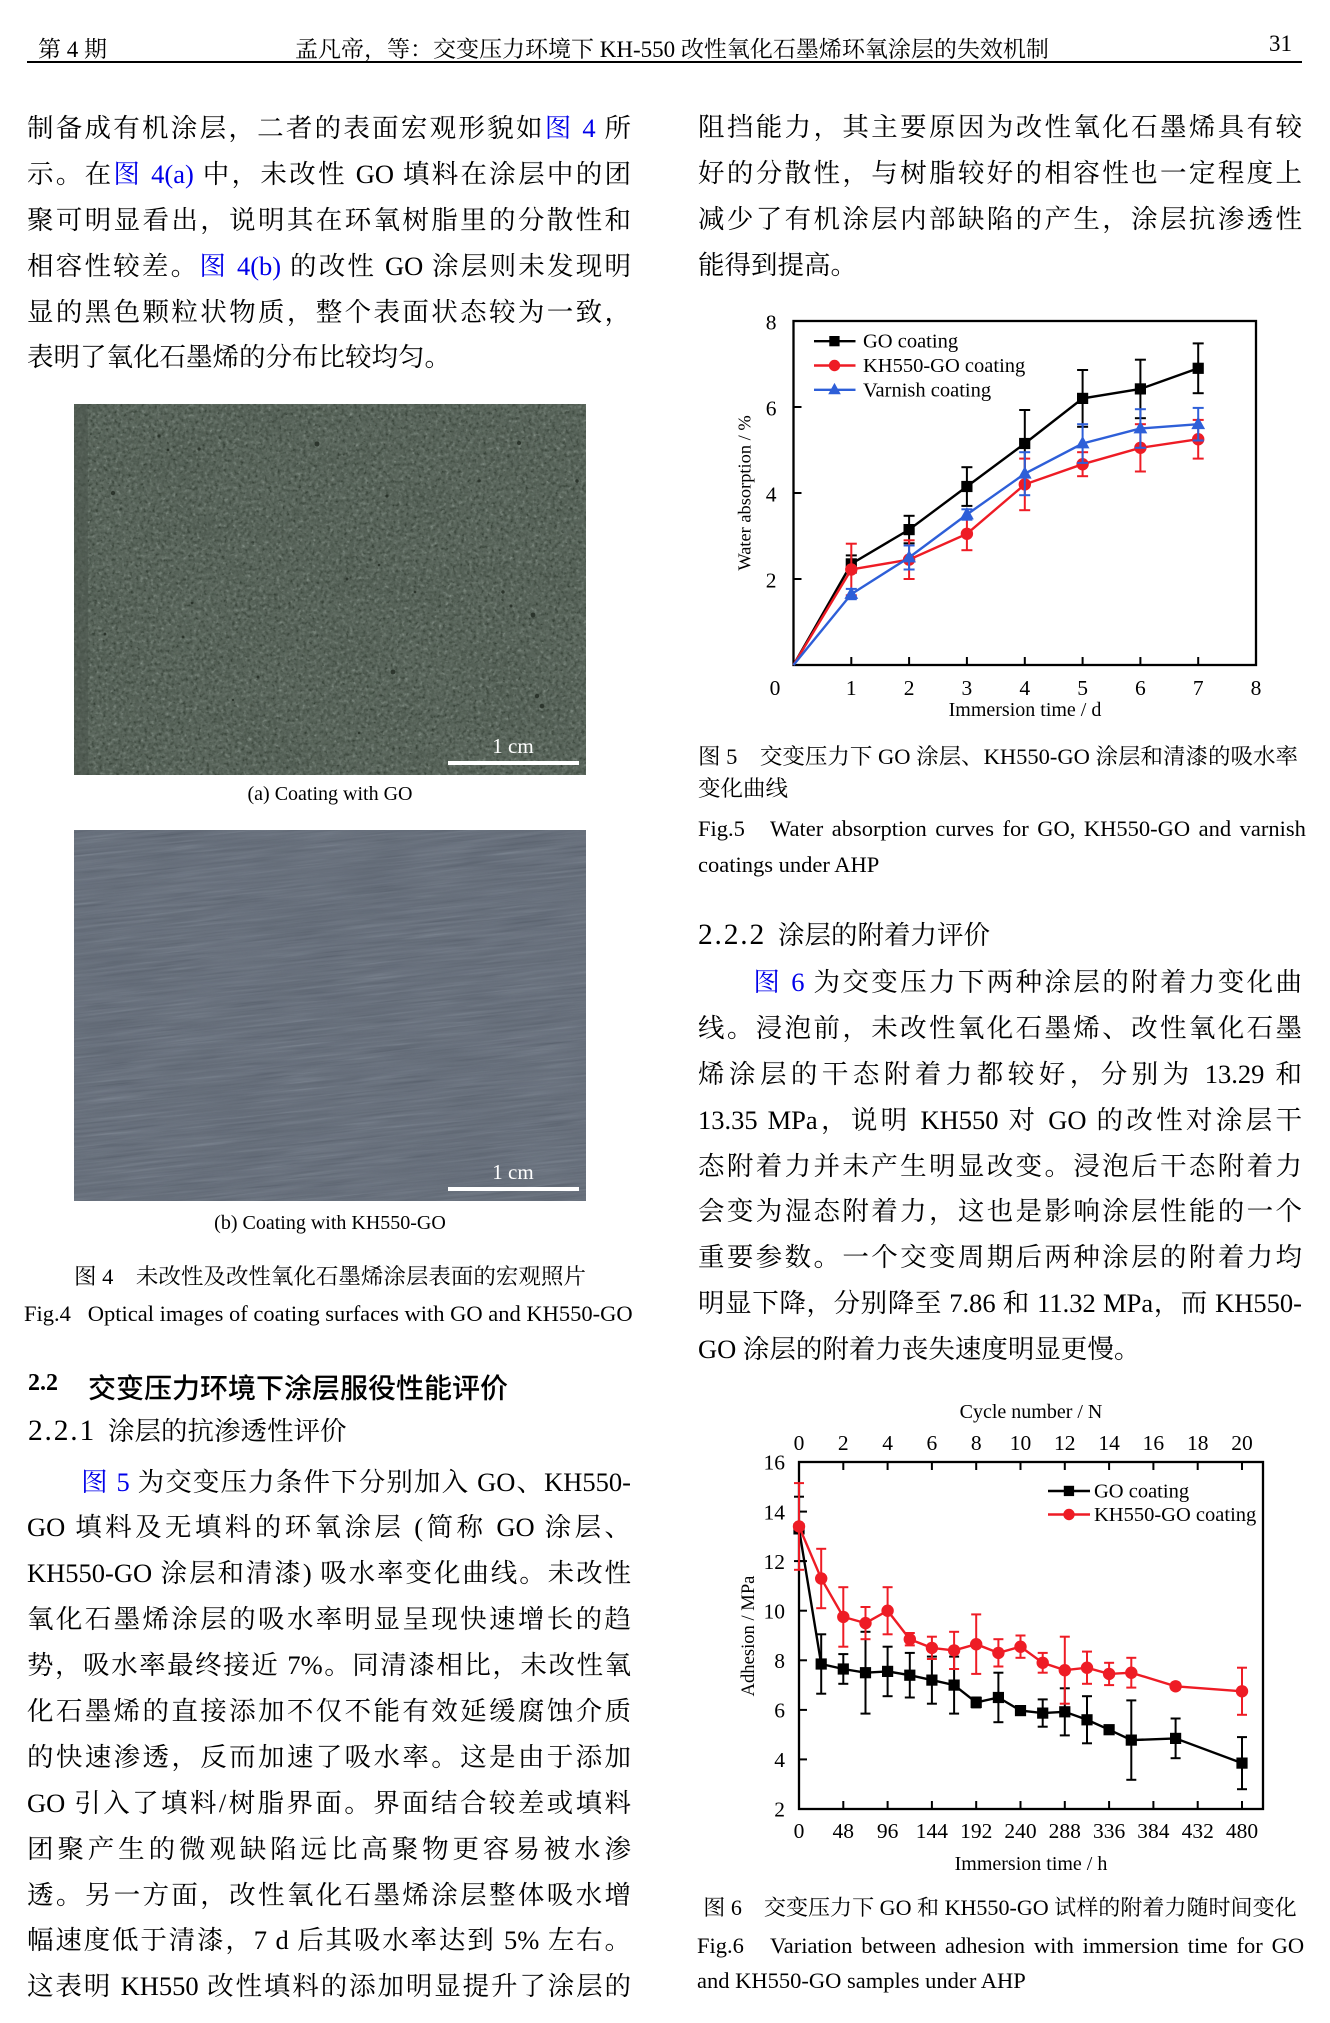 This screenshot has height=2023, width=1330. What do you see at coordinates (1031, 1864) in the screenshot?
I see `svg-text: Immersion time / h` at bounding box center [1031, 1864].